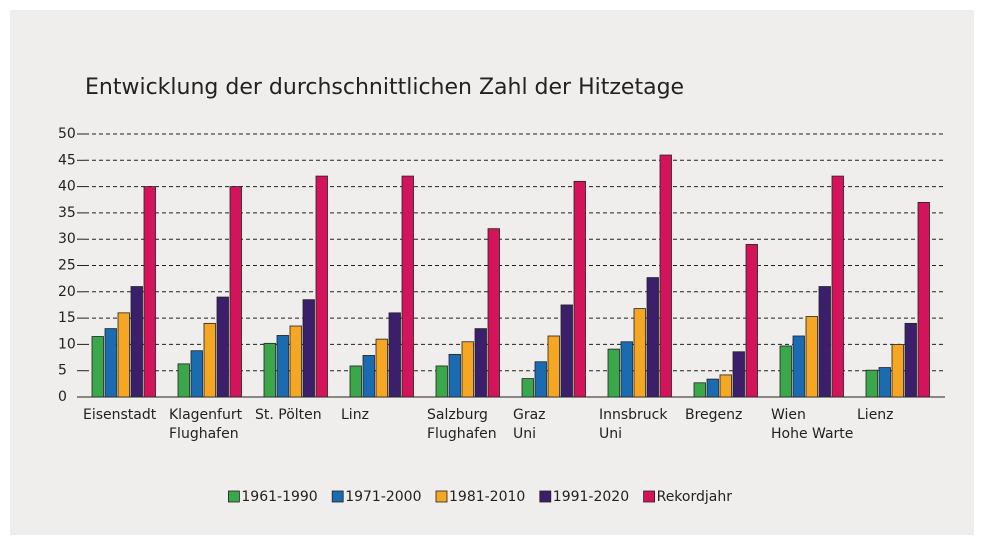 The height and width of the screenshot is (545, 984). I want to click on x-tick-label: Eisenstadt, so click(120, 415).